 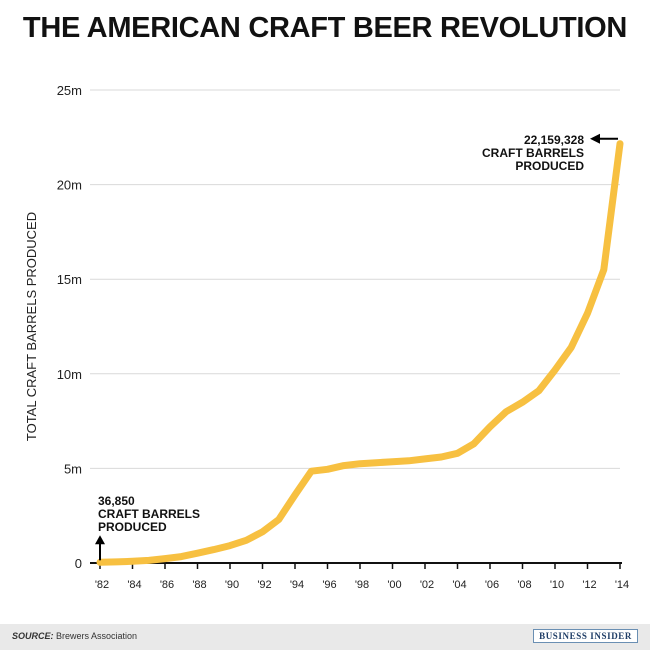 What do you see at coordinates (73, 468) in the screenshot?
I see `y-tick-label: 5m` at bounding box center [73, 468].